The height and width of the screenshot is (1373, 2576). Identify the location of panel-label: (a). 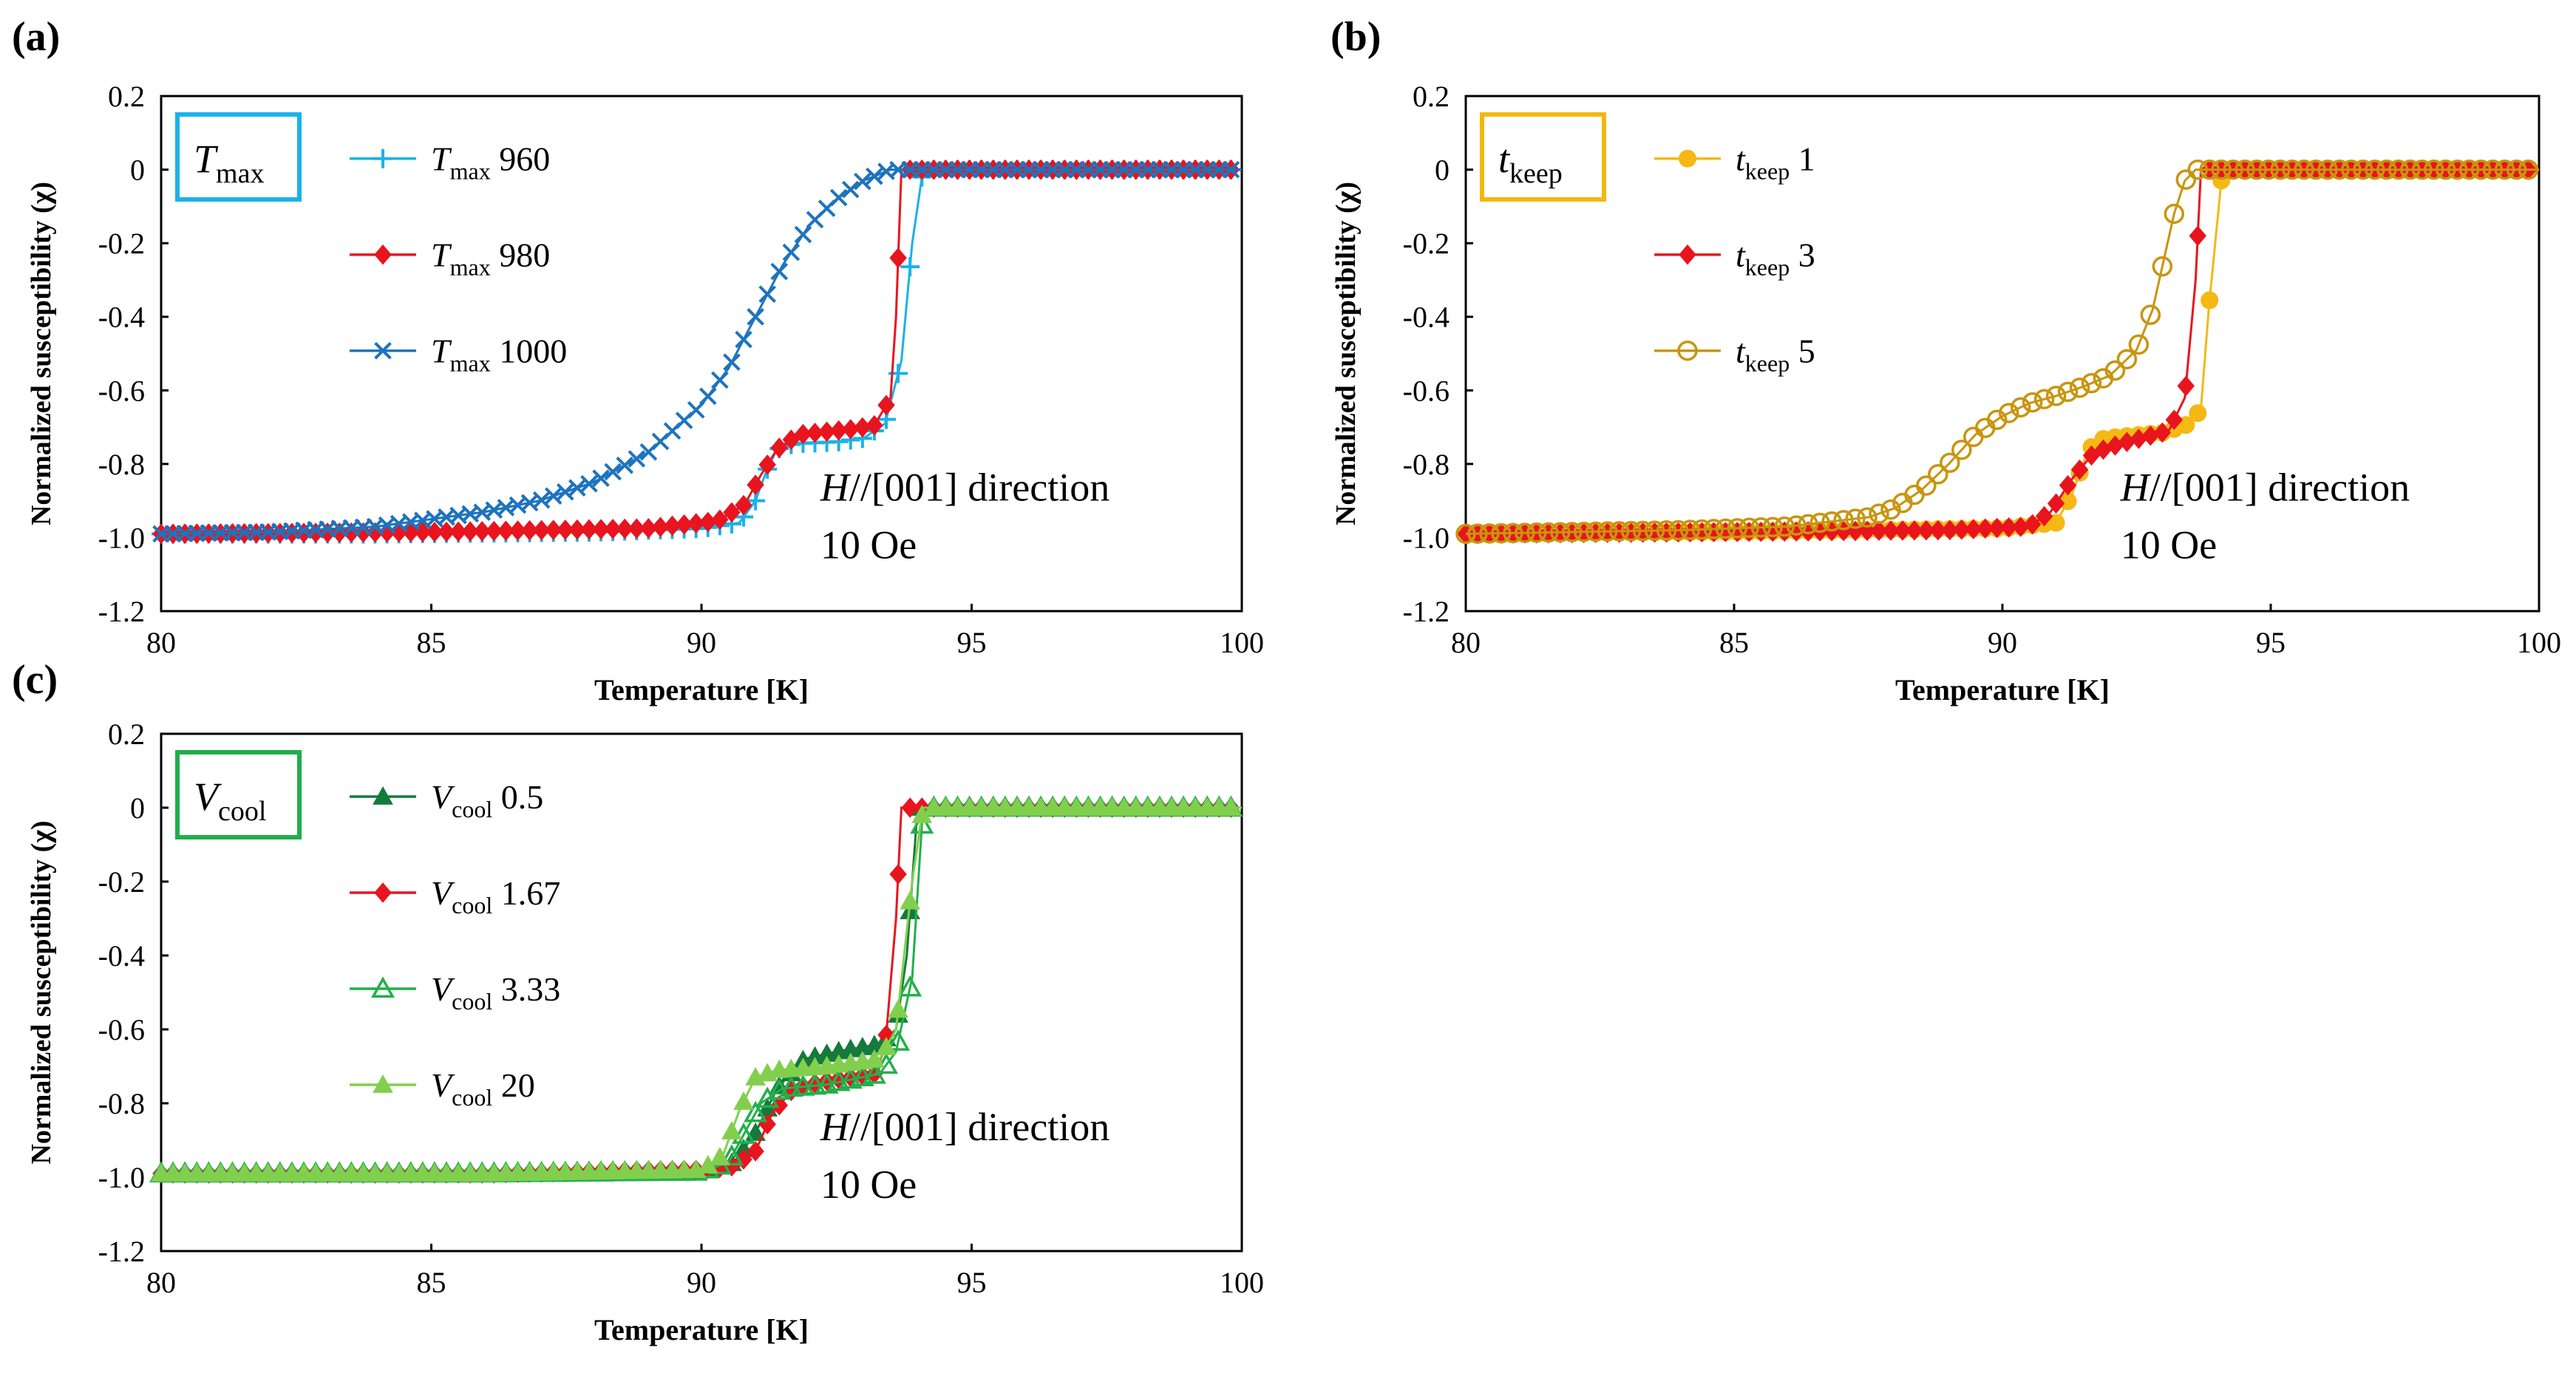
(36, 37).